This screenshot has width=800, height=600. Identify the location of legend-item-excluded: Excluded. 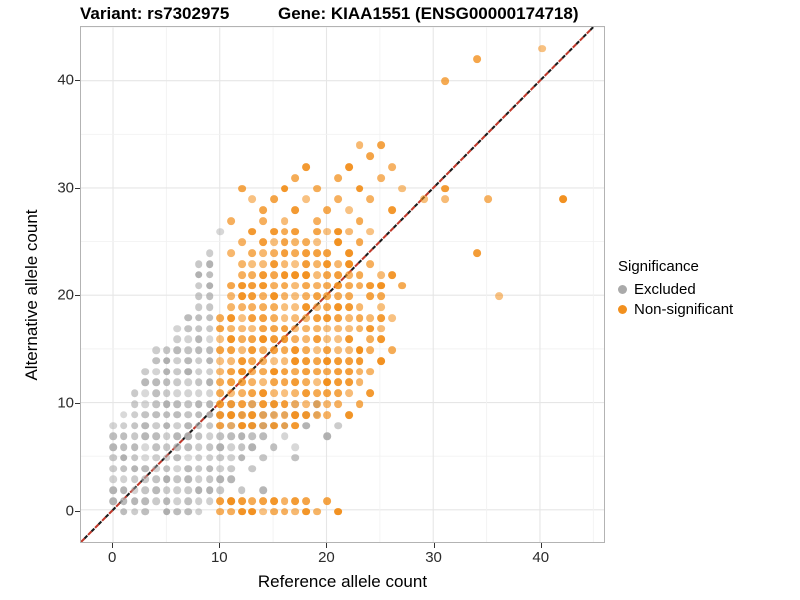
(708, 289).